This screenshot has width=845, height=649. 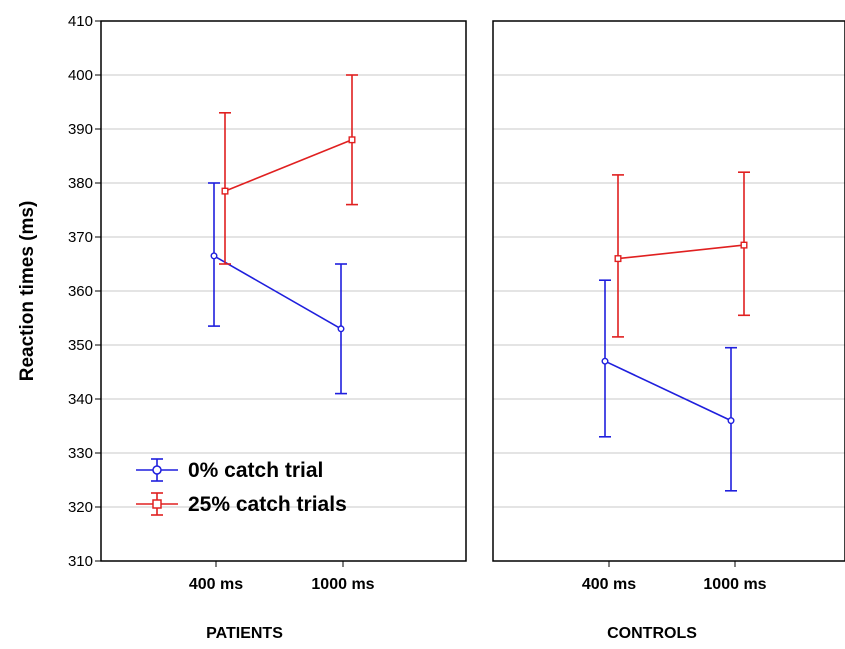 What do you see at coordinates (157, 504) in the screenshot?
I see `legend-marker-square` at bounding box center [157, 504].